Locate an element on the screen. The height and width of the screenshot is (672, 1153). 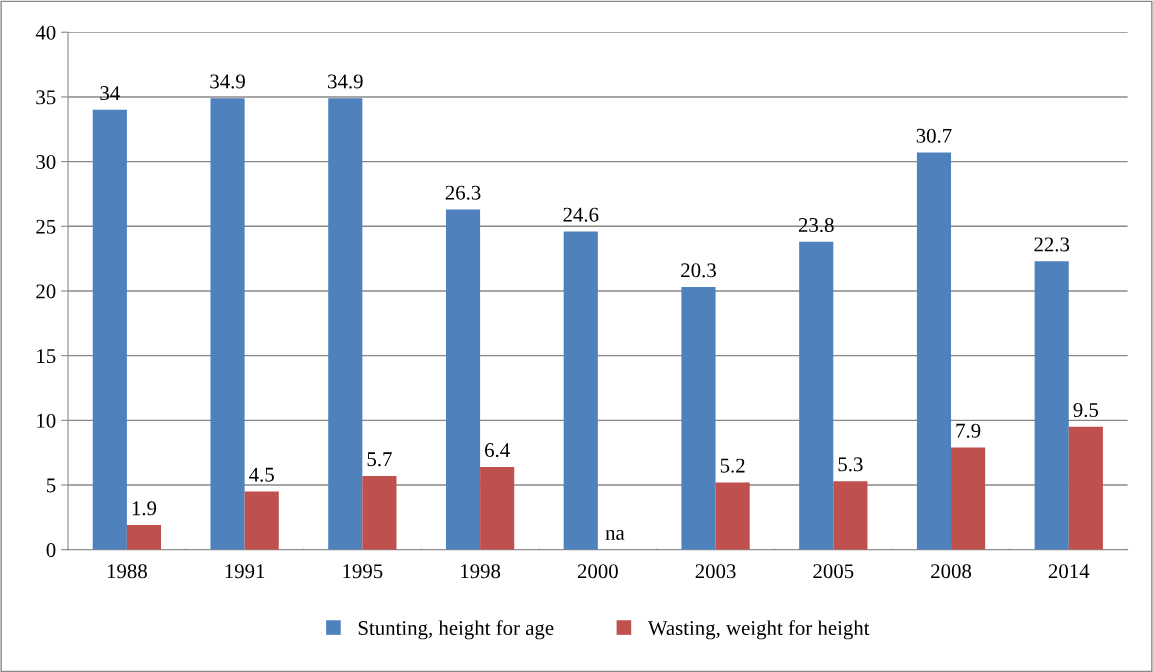
data-label: 4.5 is located at coordinates (261, 474).